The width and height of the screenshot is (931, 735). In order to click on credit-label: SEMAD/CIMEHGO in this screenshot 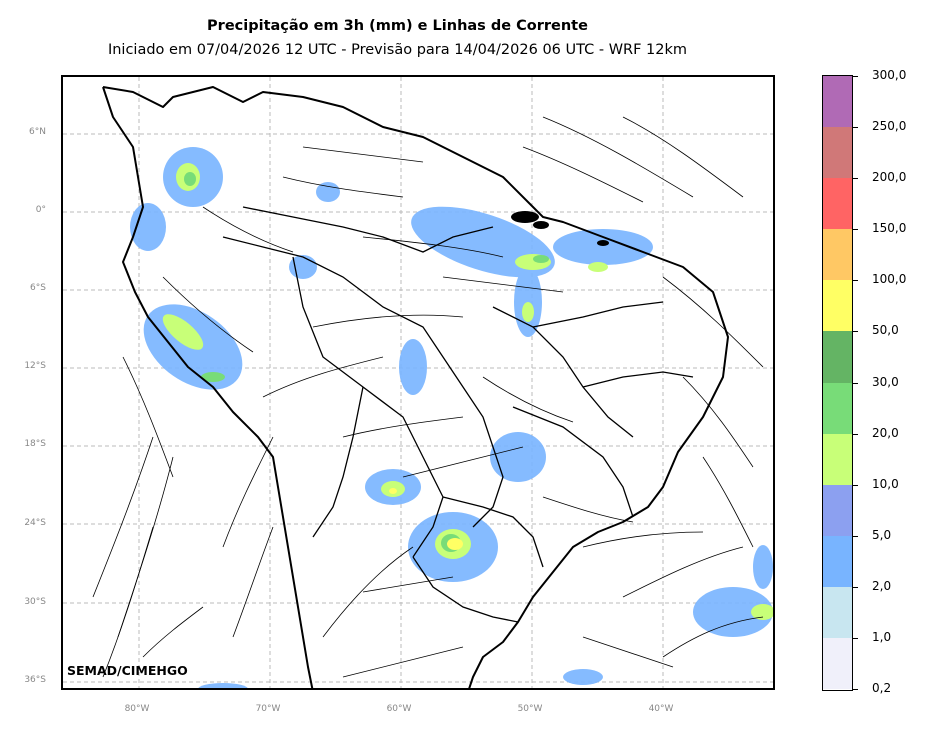, I will do `click(127, 670)`.